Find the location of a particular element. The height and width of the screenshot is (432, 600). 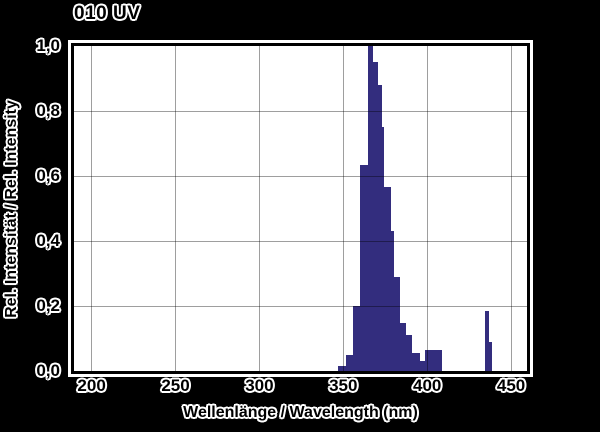

x-tick-label: 450 is located at coordinates (511, 385).